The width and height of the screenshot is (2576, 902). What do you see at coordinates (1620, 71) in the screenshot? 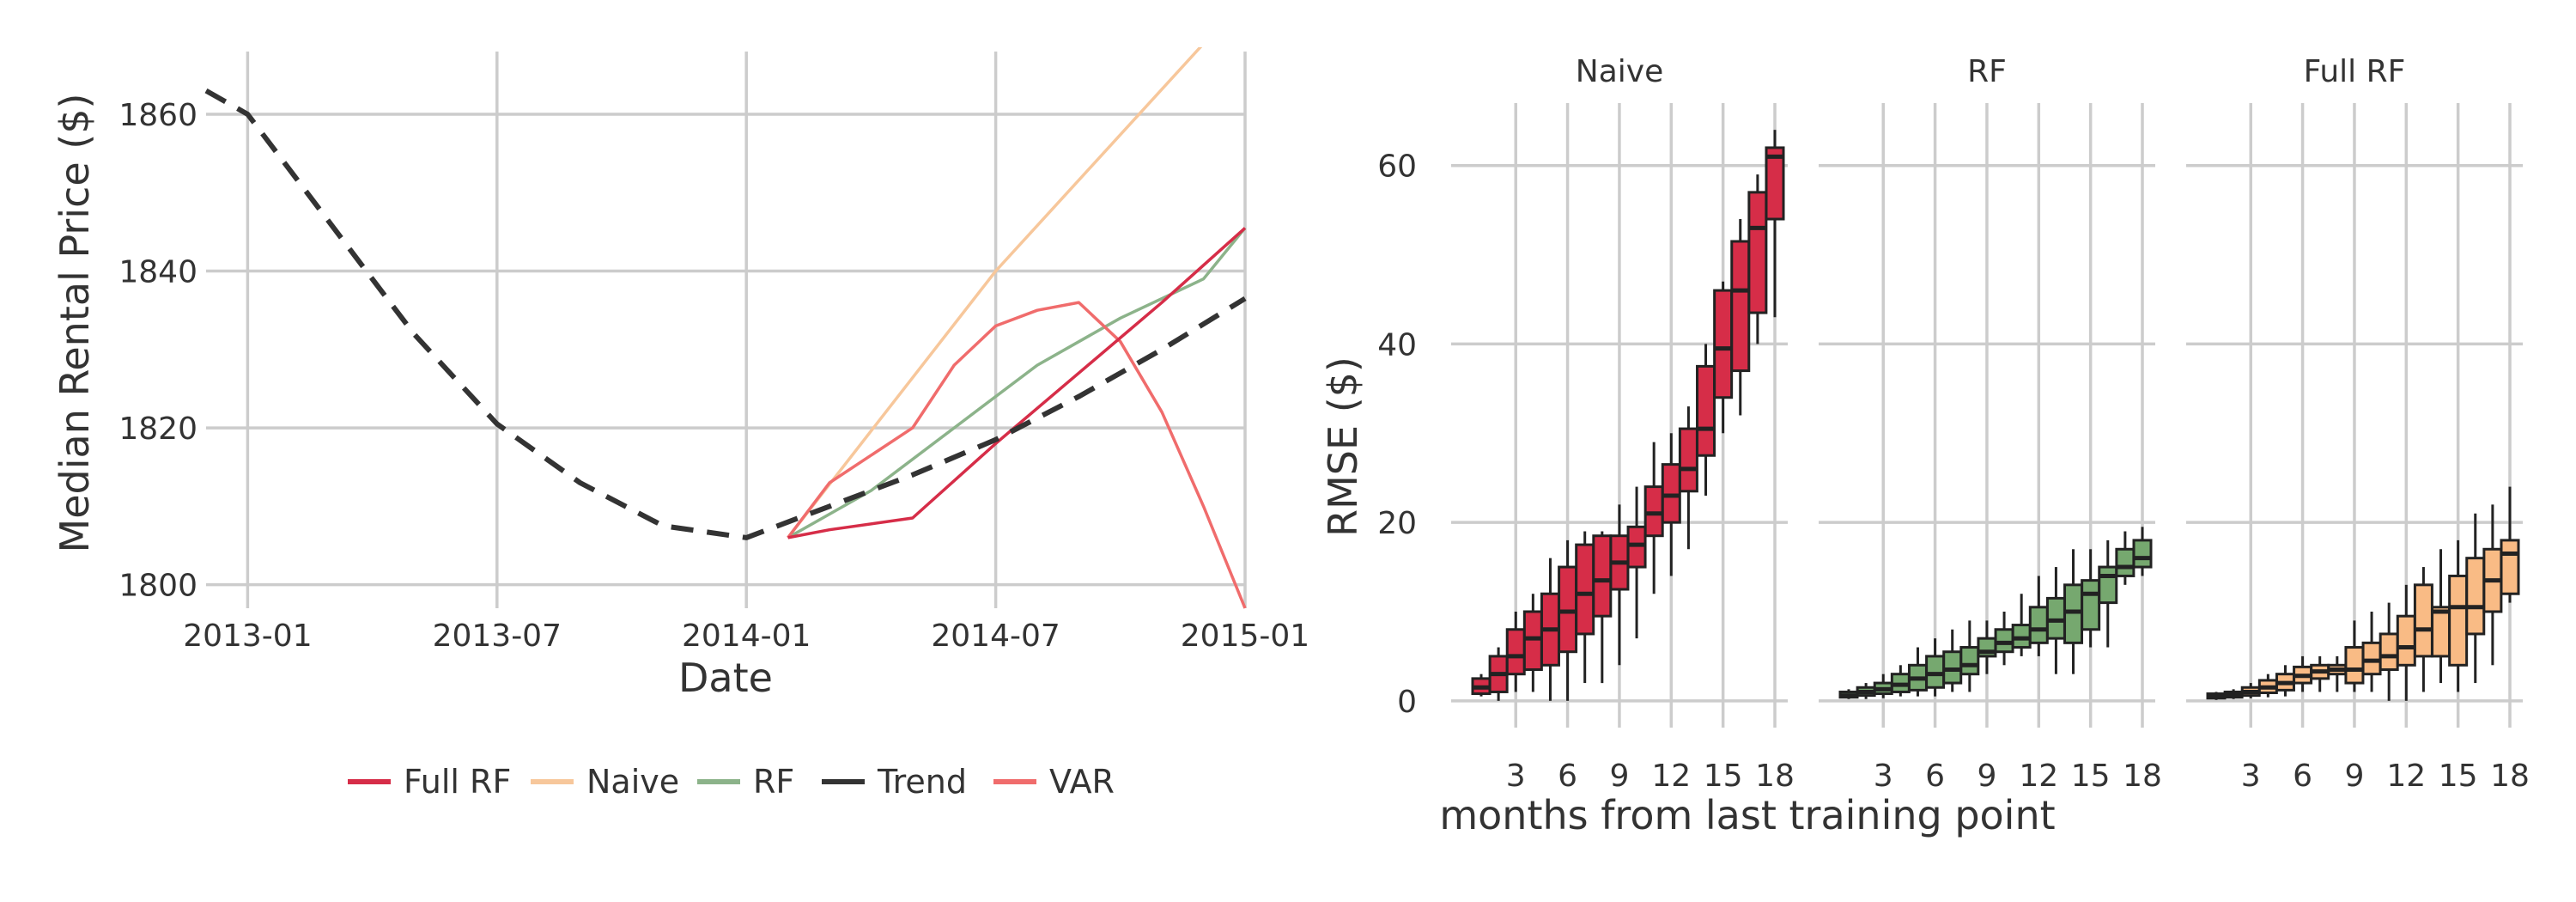
I see `facet-strip-label: Naive` at bounding box center [1620, 71].